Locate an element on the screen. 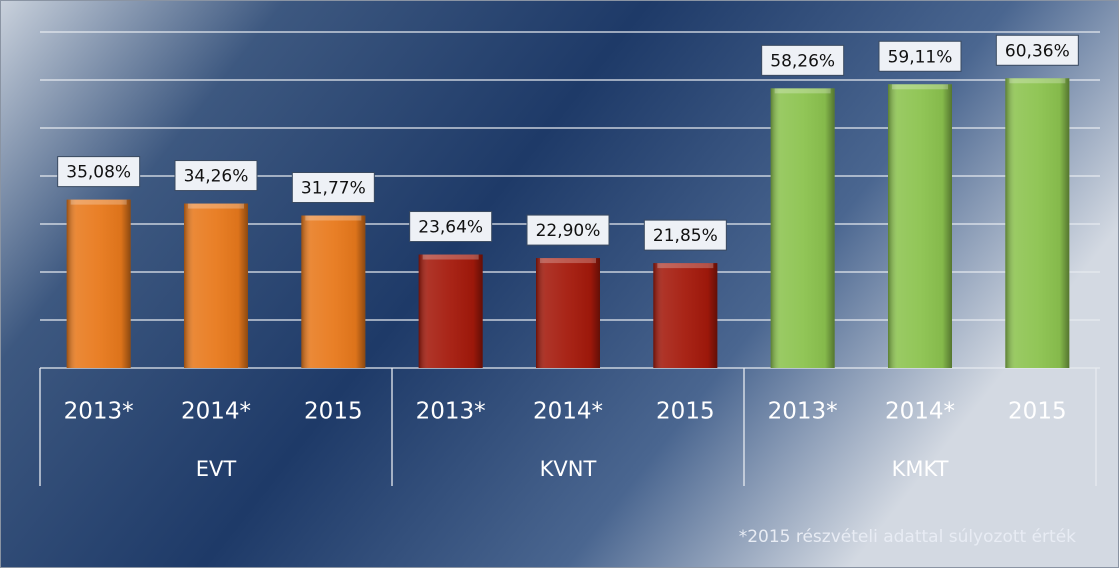  value-label: 59,11% is located at coordinates (920, 57).